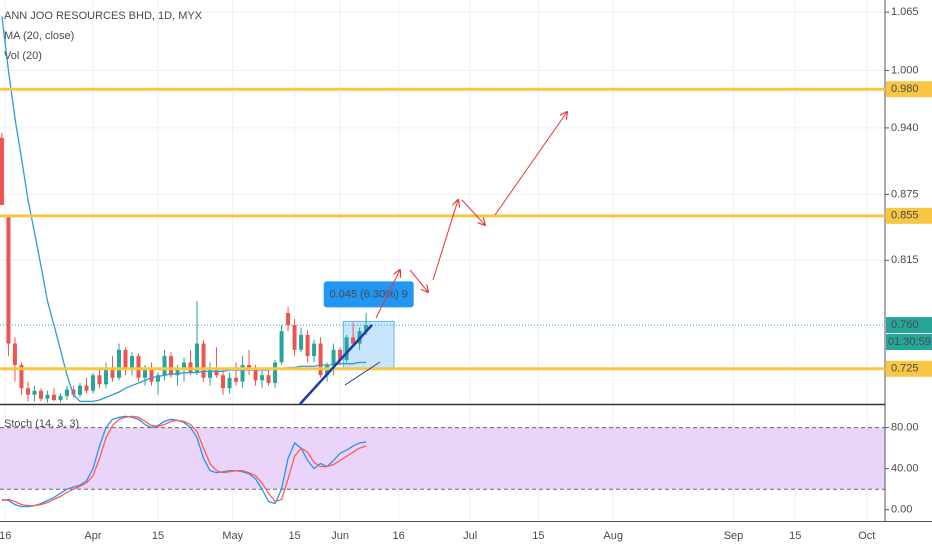  What do you see at coordinates (23, 56) in the screenshot?
I see `volume-legend: Vol (20)` at bounding box center [23, 56].